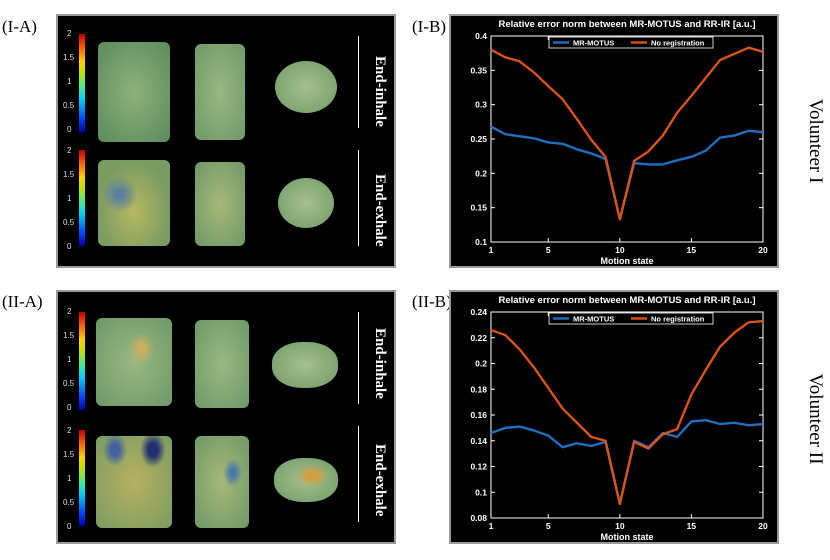 The width and height of the screenshot is (830, 560). What do you see at coordinates (478, 139) in the screenshot?
I see `y-tick-label: 0.25` at bounding box center [478, 139].